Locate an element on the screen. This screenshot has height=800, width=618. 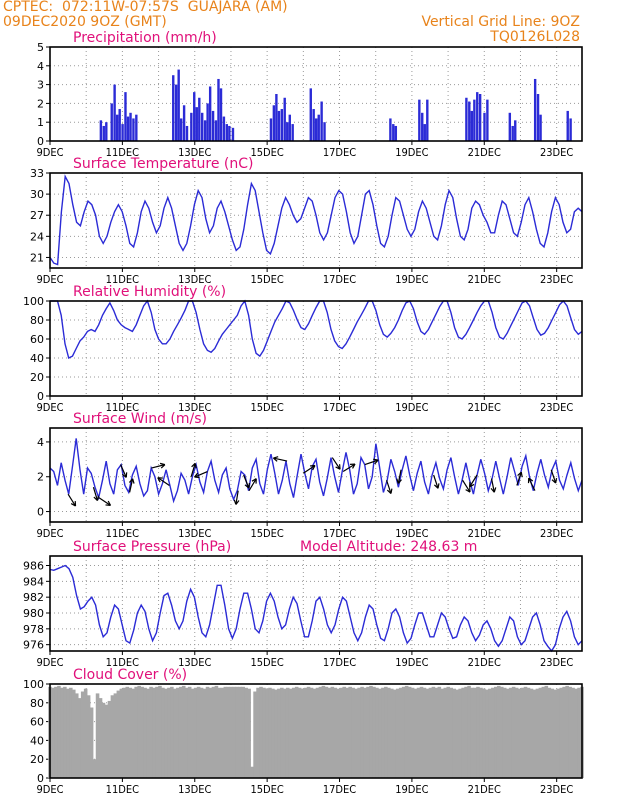
x-tick-label: 9DEC is located at coordinates (49, 533).